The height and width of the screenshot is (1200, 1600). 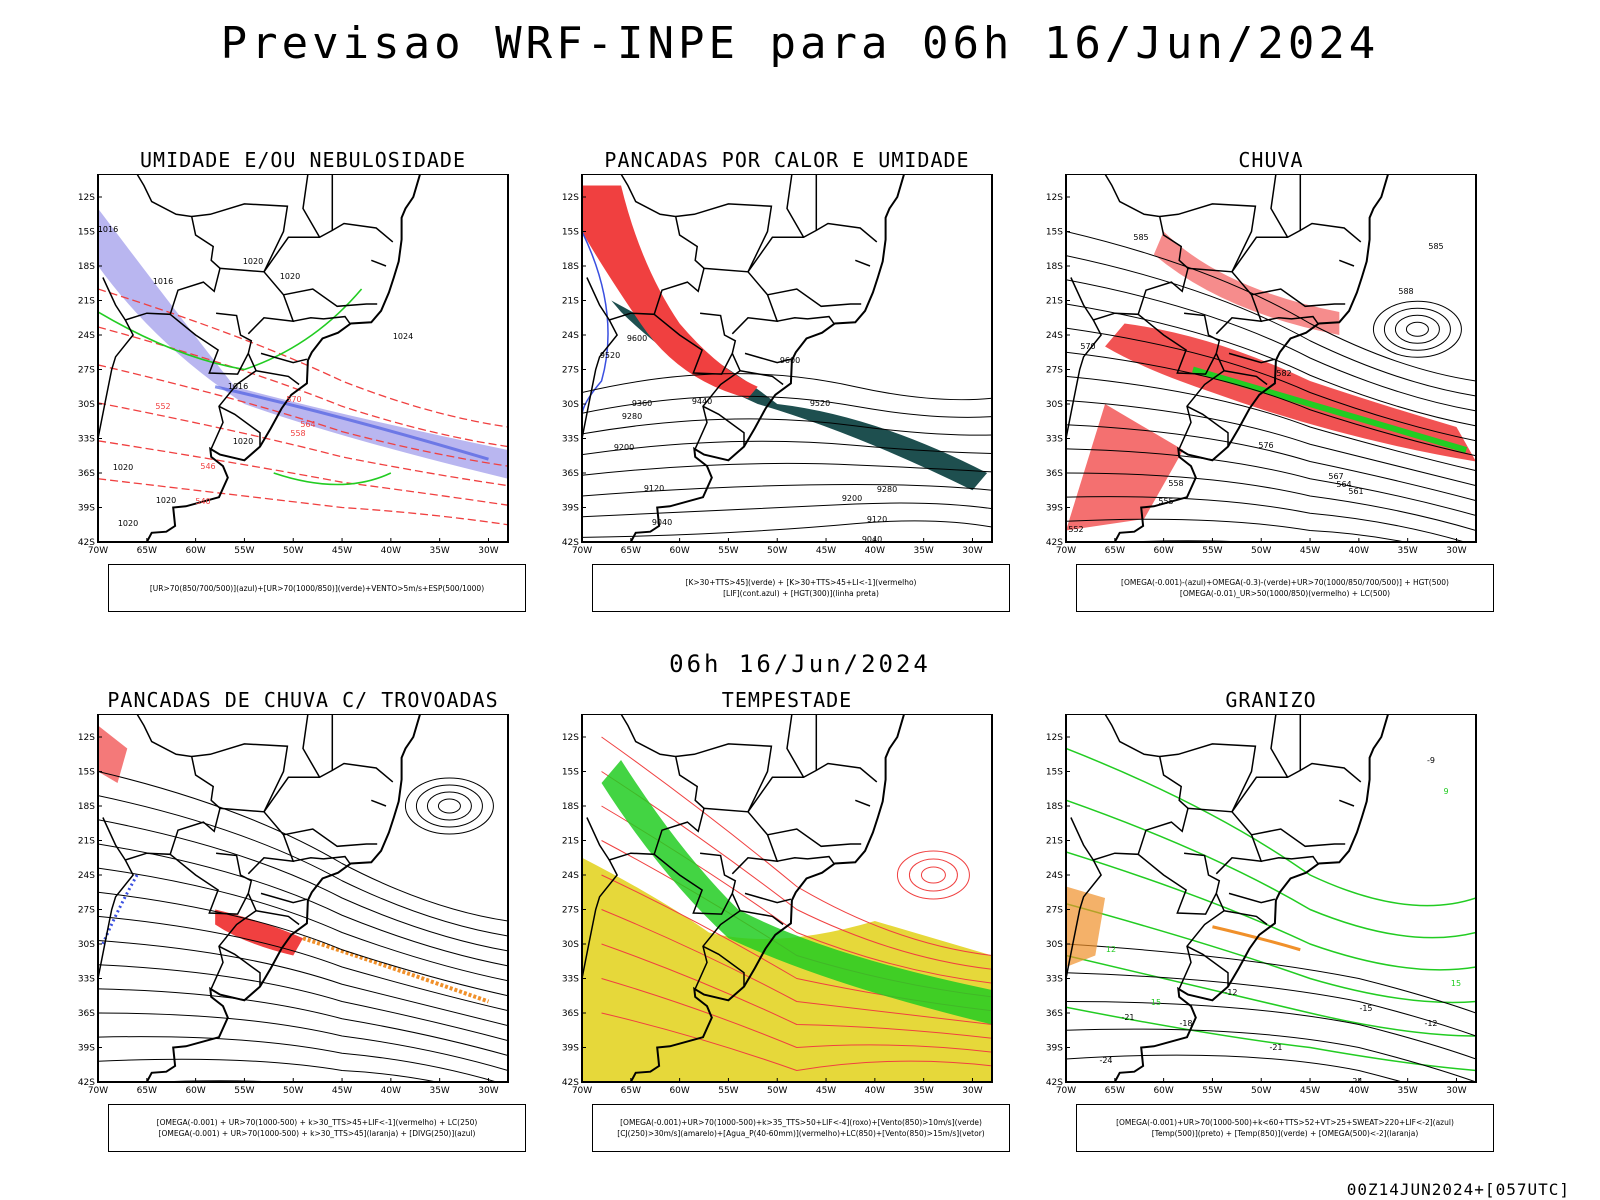 I want to click on contour-label: 9120, so click(x=877, y=519).